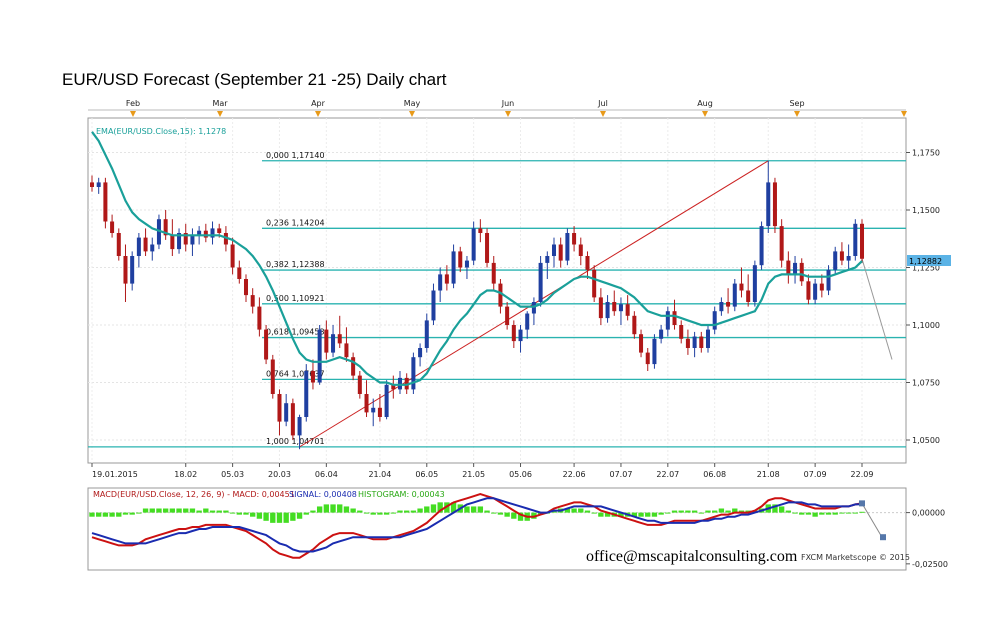  Describe the element at coordinates (133, 103) in the screenshot. I see `month-label: Feb` at that location.